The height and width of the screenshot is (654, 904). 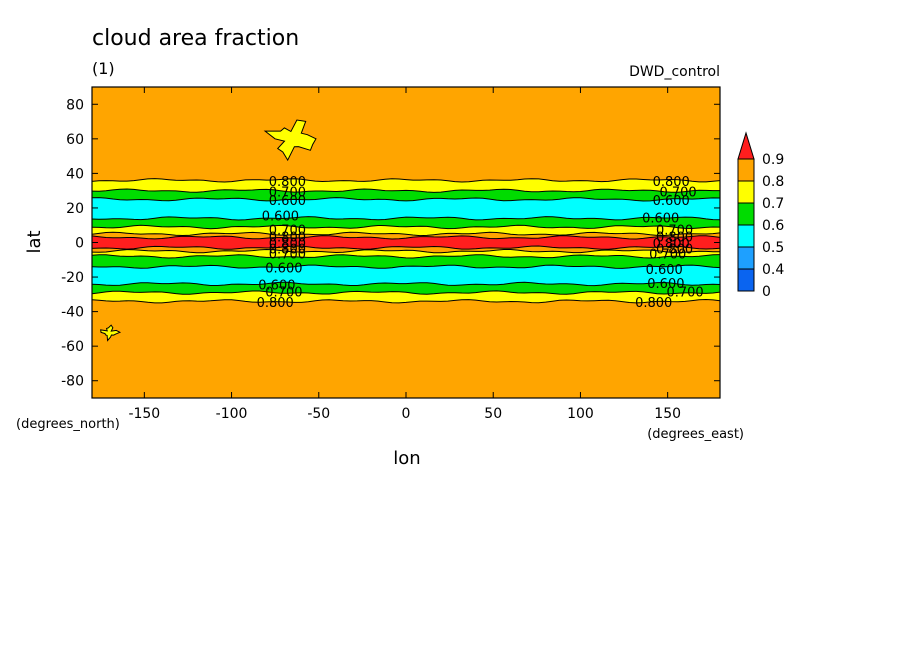 What do you see at coordinates (406, 414) in the screenshot?
I see `x-tick-label: 0` at bounding box center [406, 414].